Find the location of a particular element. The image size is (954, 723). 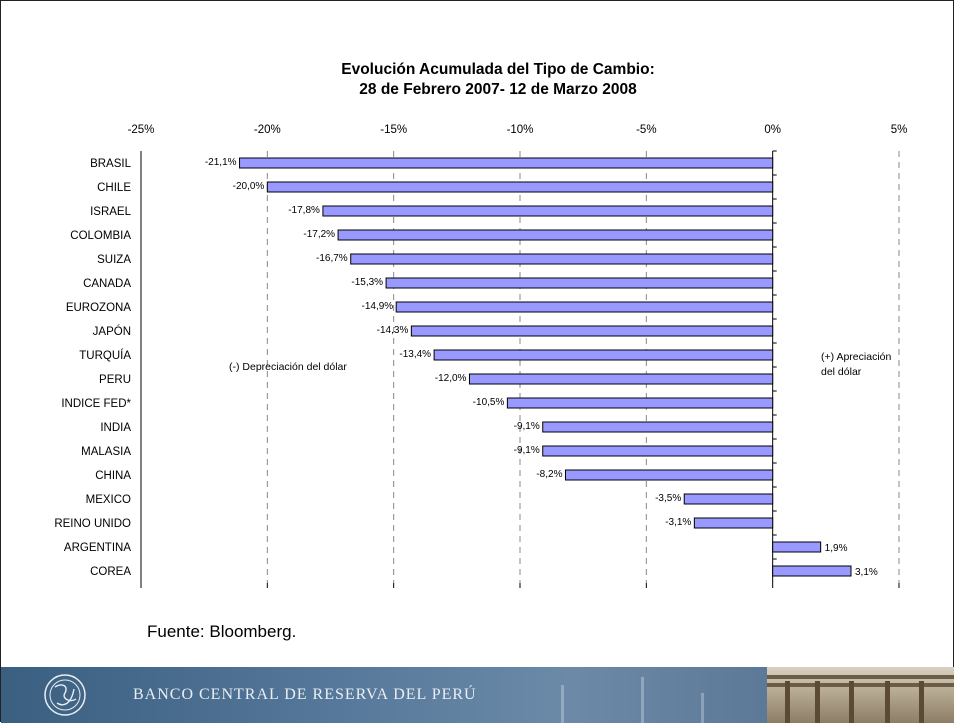

category-label: CHINA is located at coordinates (113, 476).